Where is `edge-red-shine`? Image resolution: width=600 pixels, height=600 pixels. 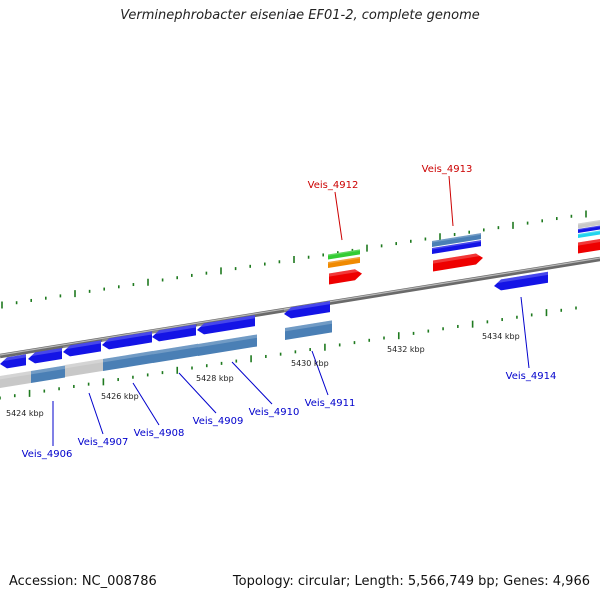 edge-red-shine is located at coordinates (589, 242).